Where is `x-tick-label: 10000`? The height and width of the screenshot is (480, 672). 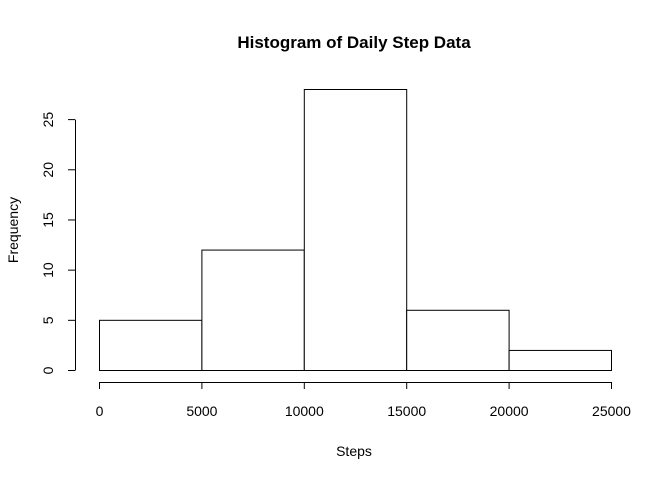 x-tick-label: 10000 is located at coordinates (304, 411).